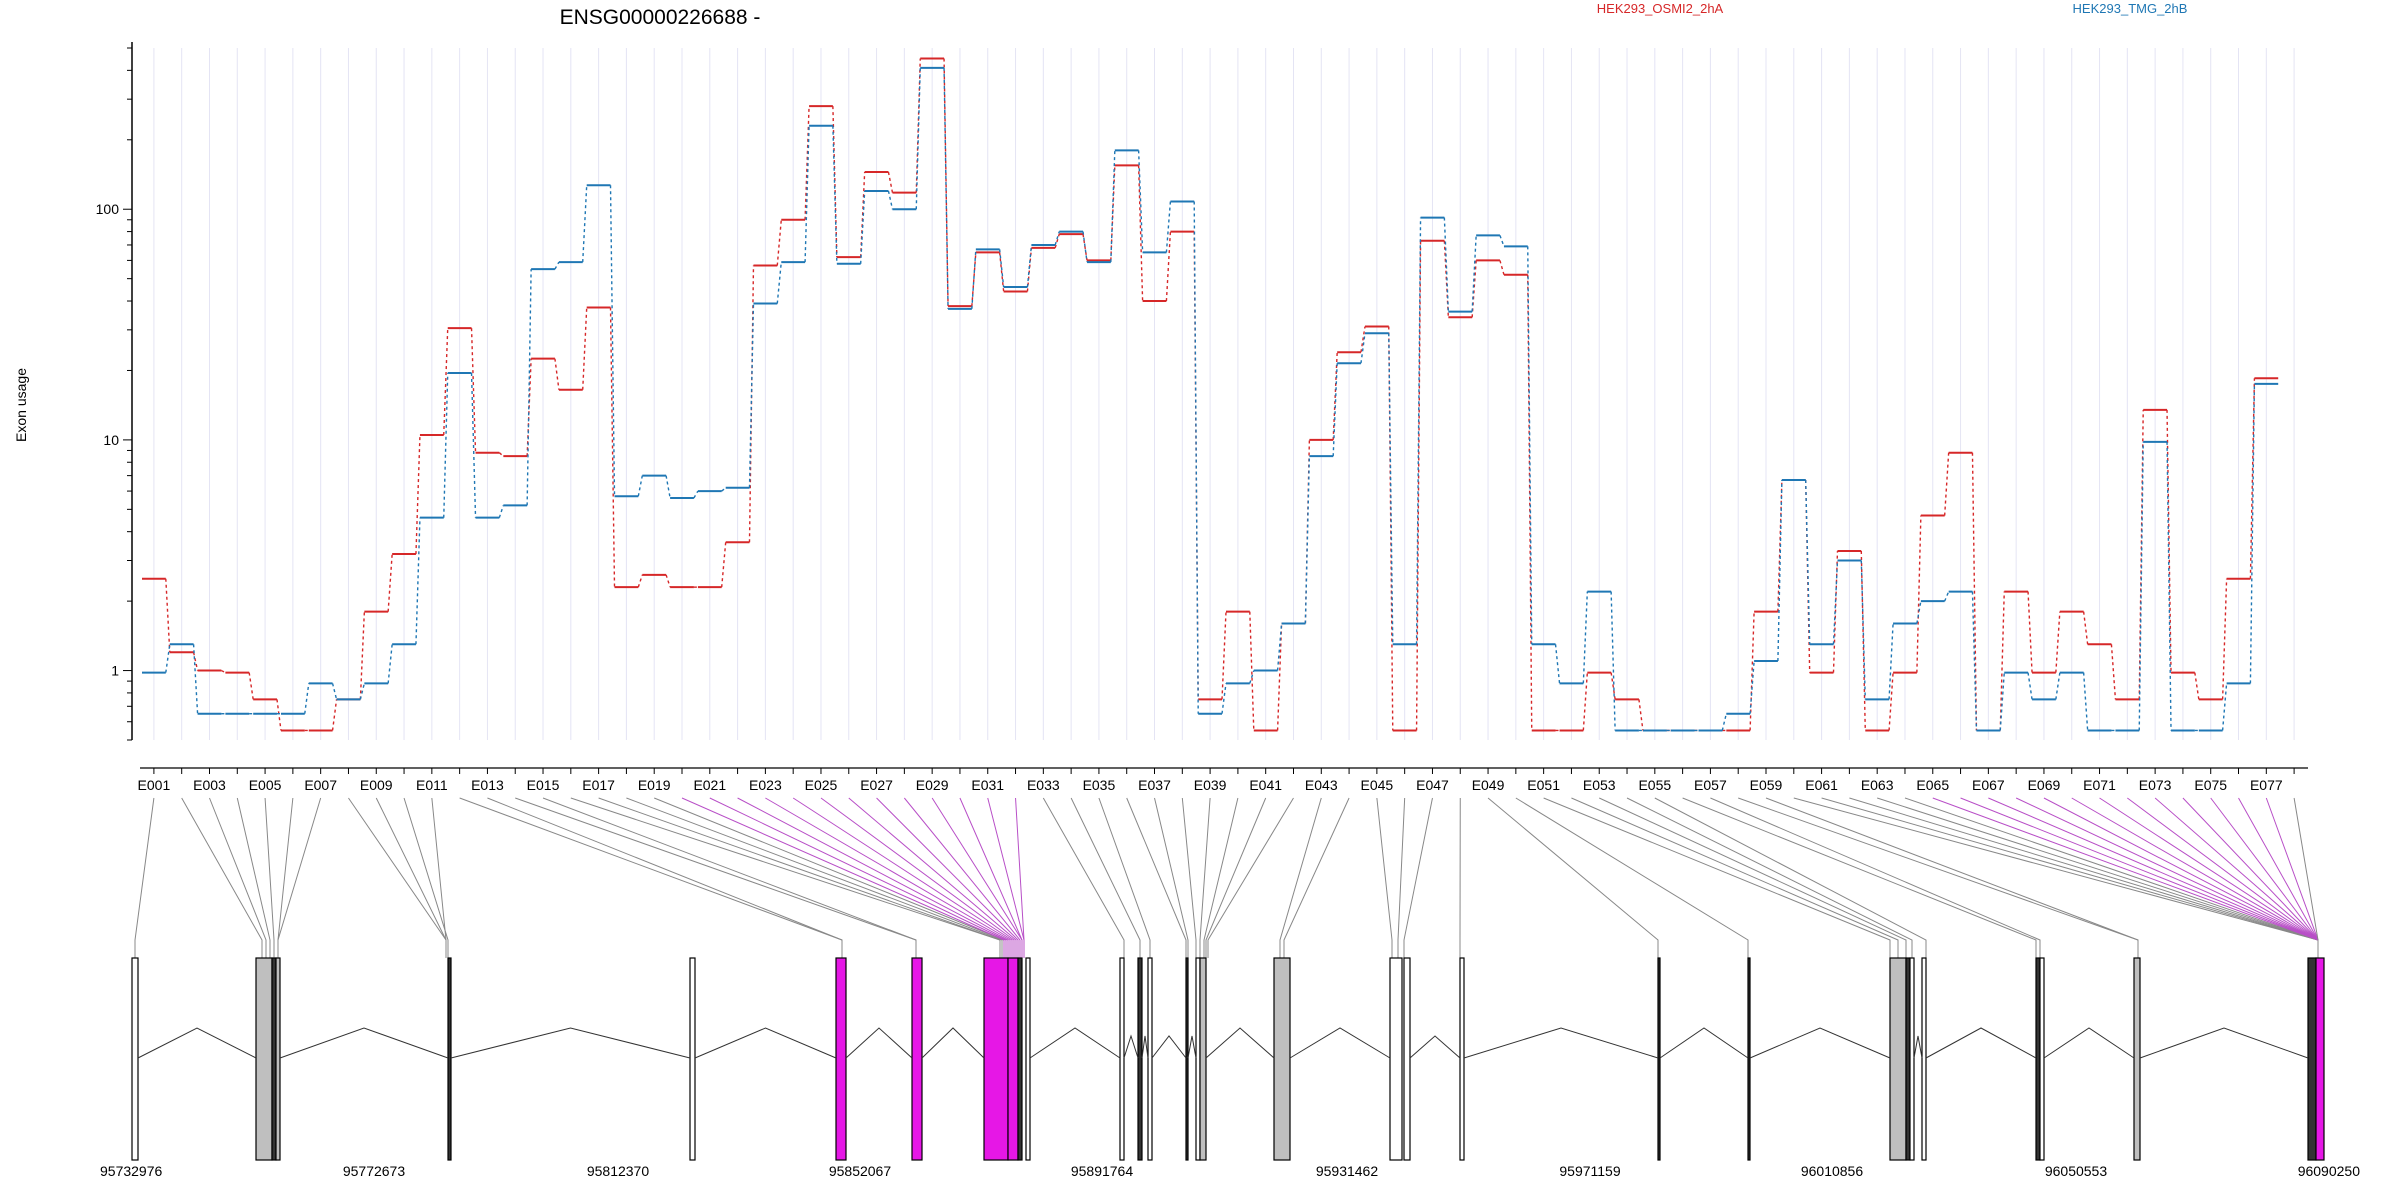 The width and height of the screenshot is (2400, 1200). I want to click on x-tick-label: E025, so click(821, 785).